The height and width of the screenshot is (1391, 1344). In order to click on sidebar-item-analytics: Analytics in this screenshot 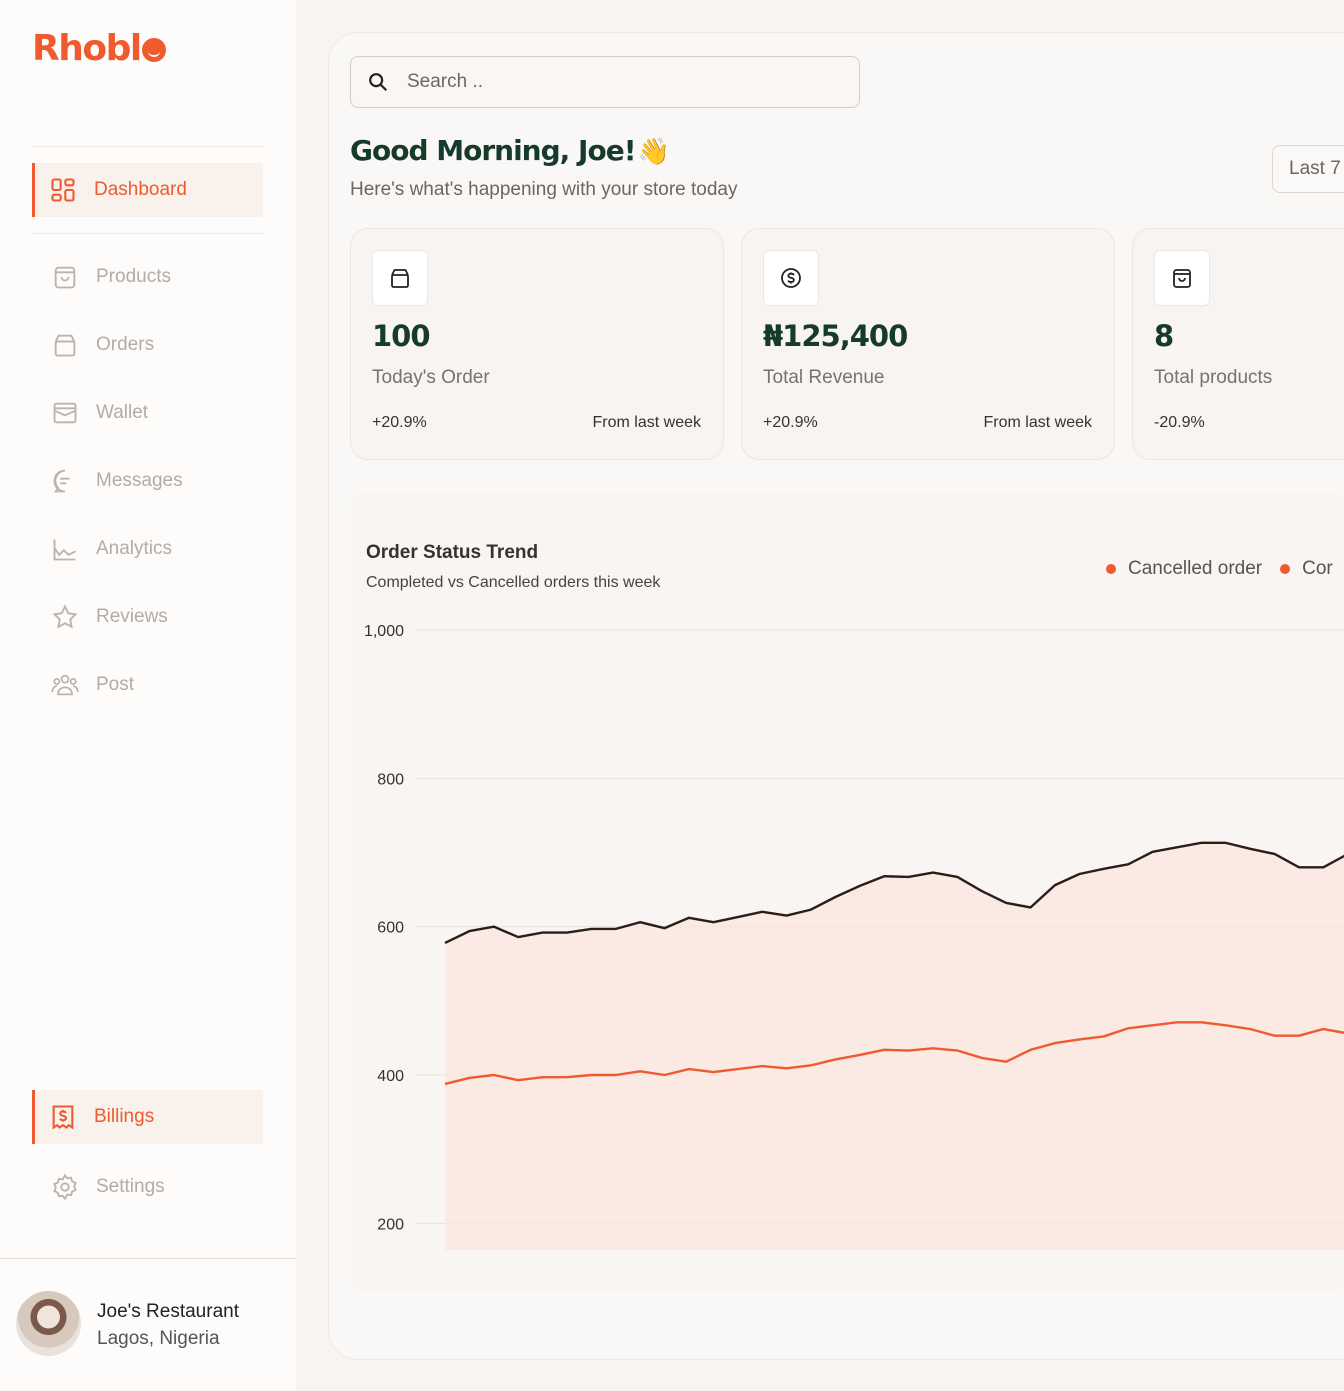, I will do `click(147, 549)`.